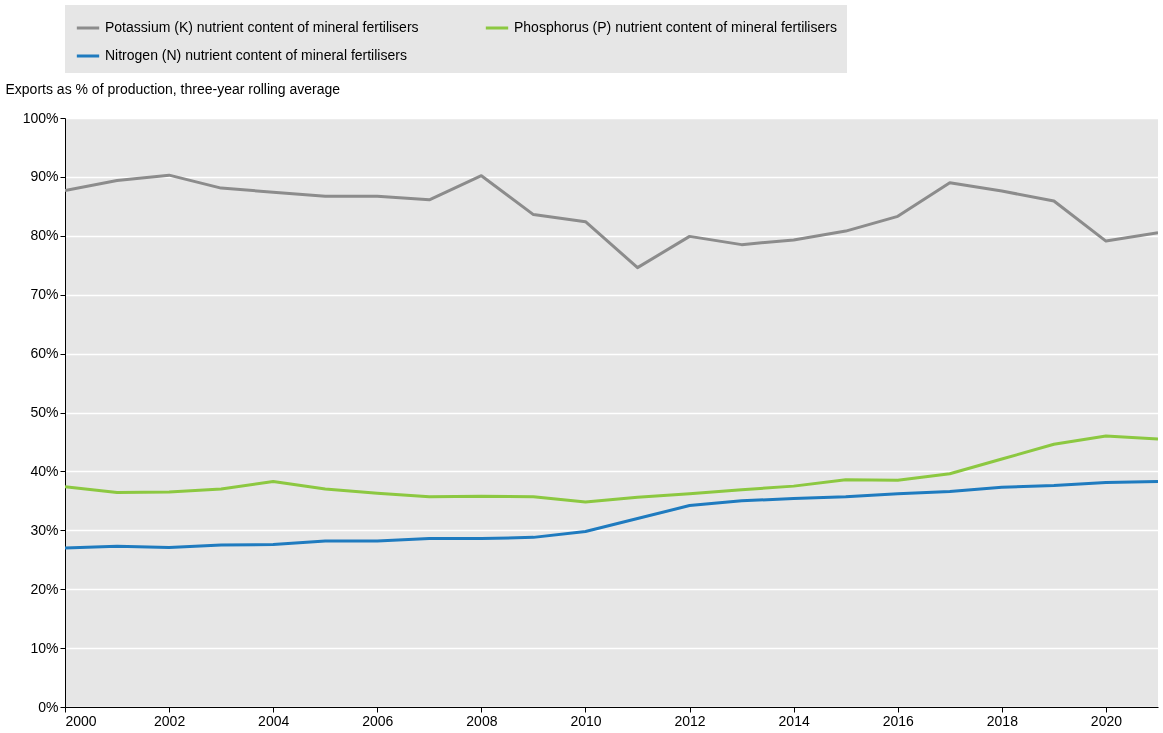  What do you see at coordinates (44, 588) in the screenshot?
I see `y-tick-label: 20%` at bounding box center [44, 588].